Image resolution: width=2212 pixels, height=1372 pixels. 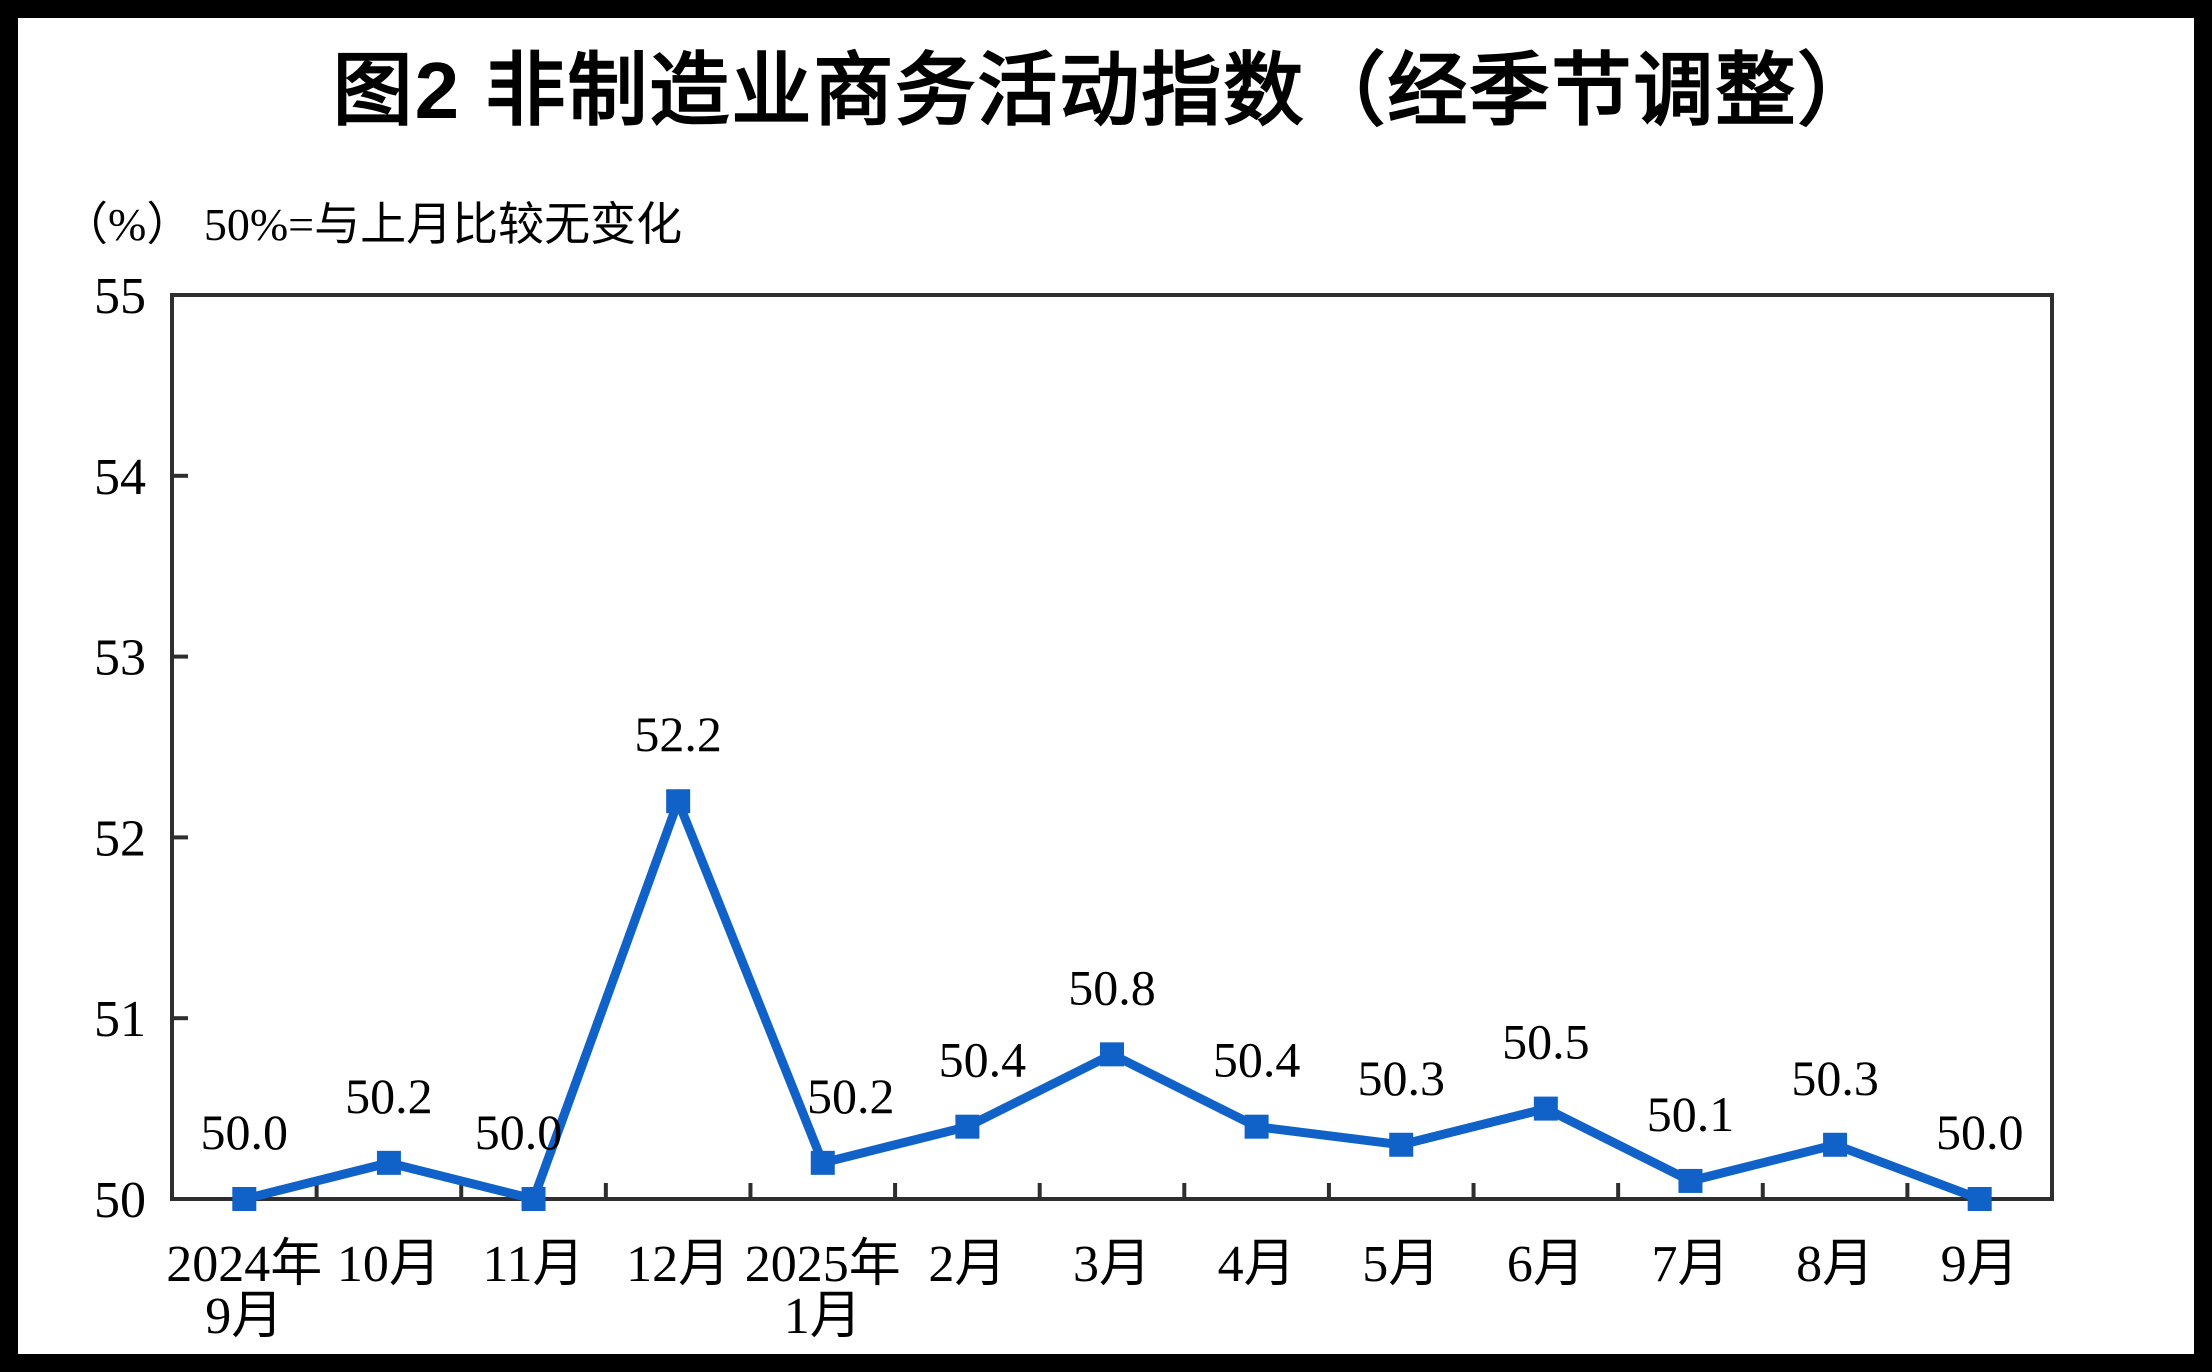 I want to click on x-axis-label: 4月, so click(x=1257, y=1264).